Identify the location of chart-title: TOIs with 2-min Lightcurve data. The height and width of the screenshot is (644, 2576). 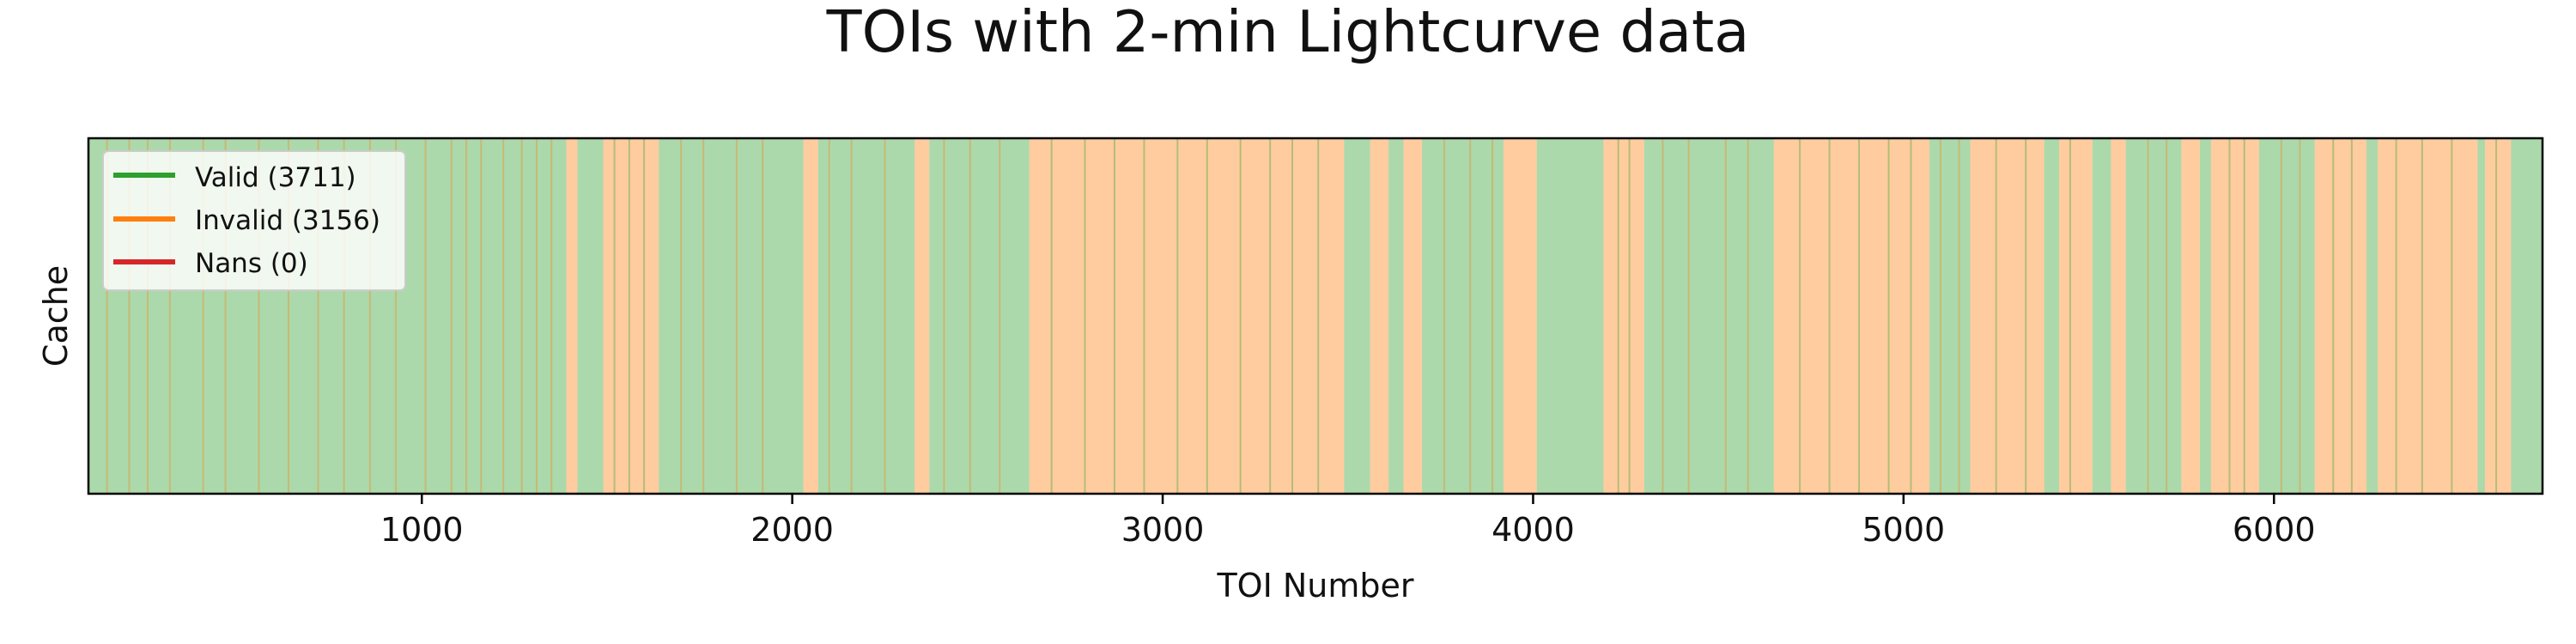
(1288, 32).